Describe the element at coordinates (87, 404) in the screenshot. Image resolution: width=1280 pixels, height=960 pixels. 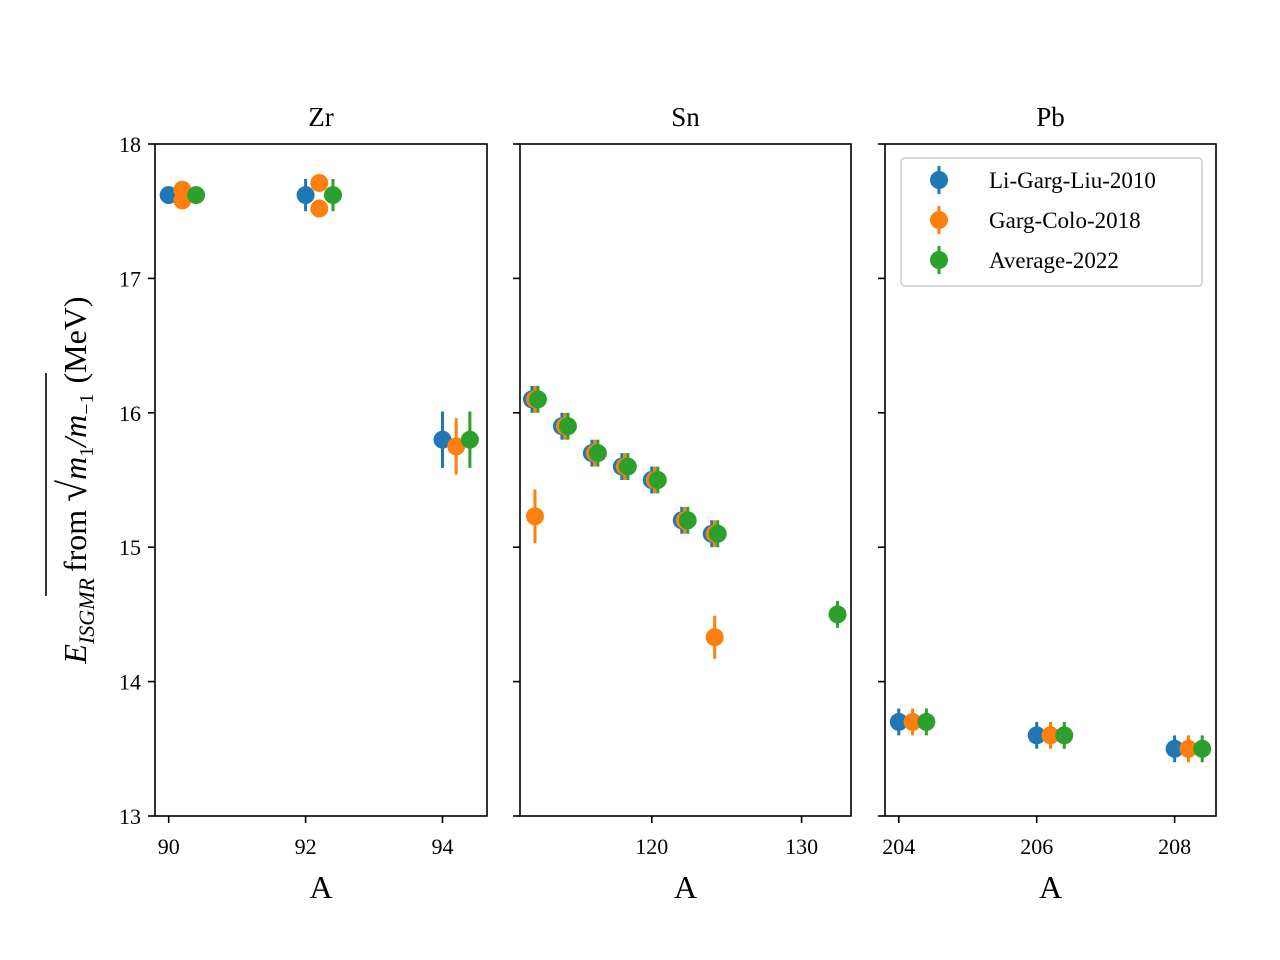
I see `ylabel-m2-sub: −1` at that location.